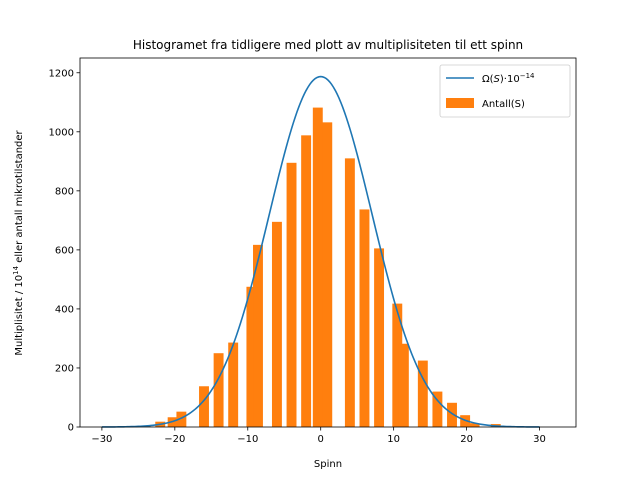 The height and width of the screenshot is (480, 640). What do you see at coordinates (328, 464) in the screenshot?
I see `x-axis-label: Spinn` at bounding box center [328, 464].